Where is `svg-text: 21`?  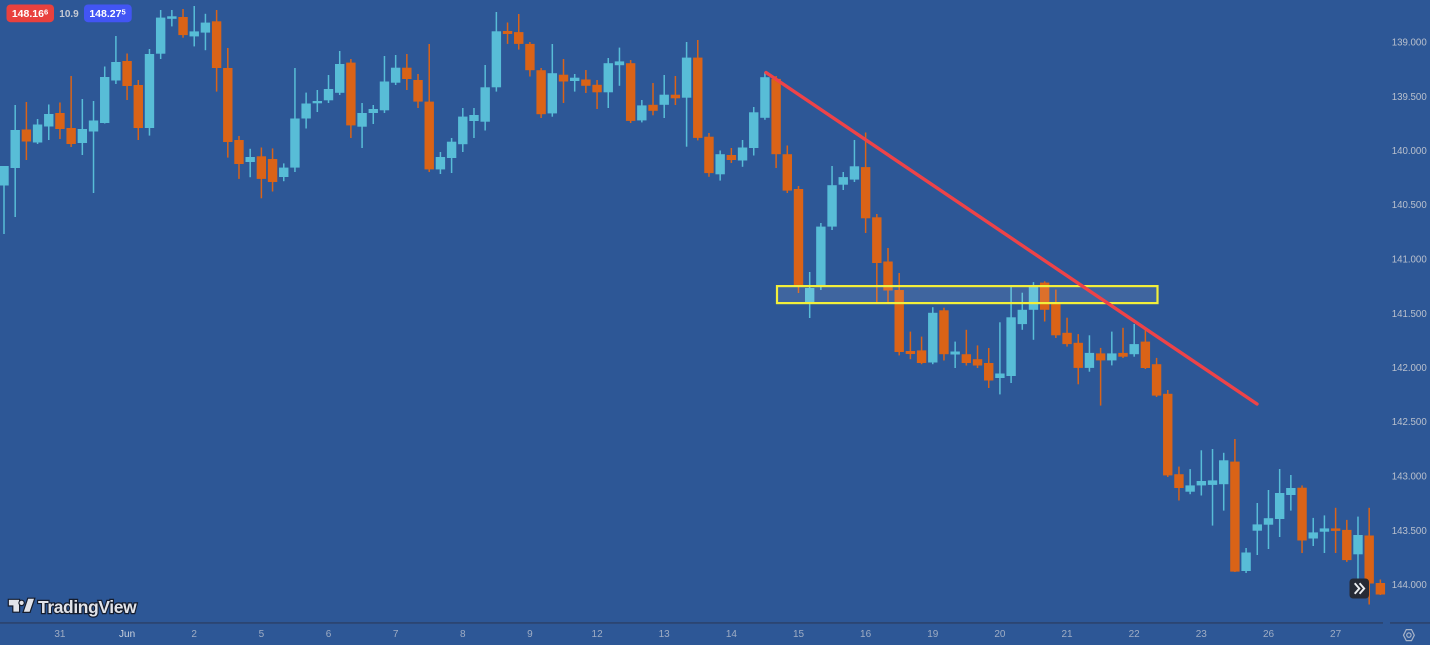
svg-text: 21 is located at coordinates (1067, 634).